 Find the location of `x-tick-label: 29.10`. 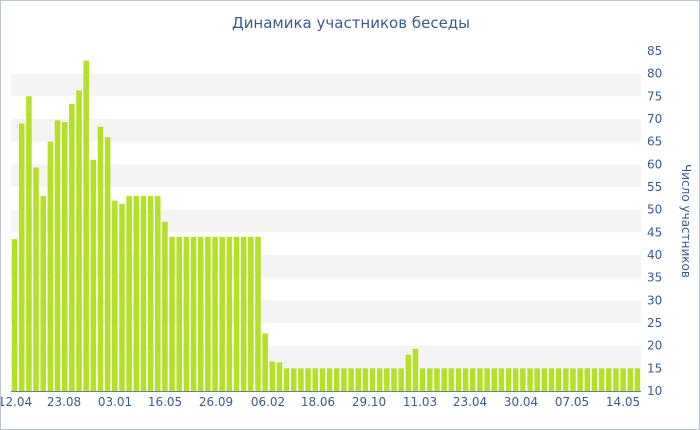

x-tick-label: 29.10 is located at coordinates (369, 402).